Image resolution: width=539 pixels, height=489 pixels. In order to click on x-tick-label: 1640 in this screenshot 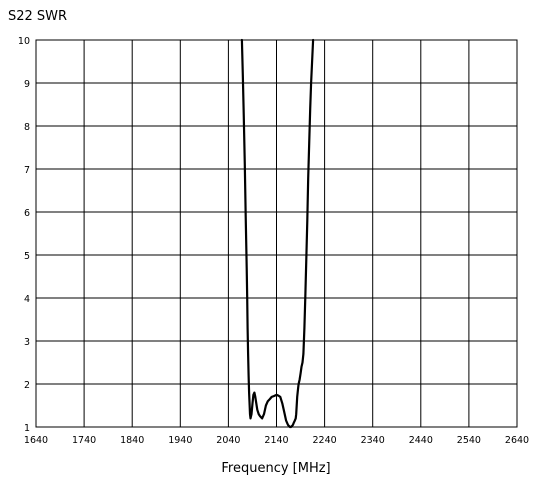, I will do `click(36, 440)`.